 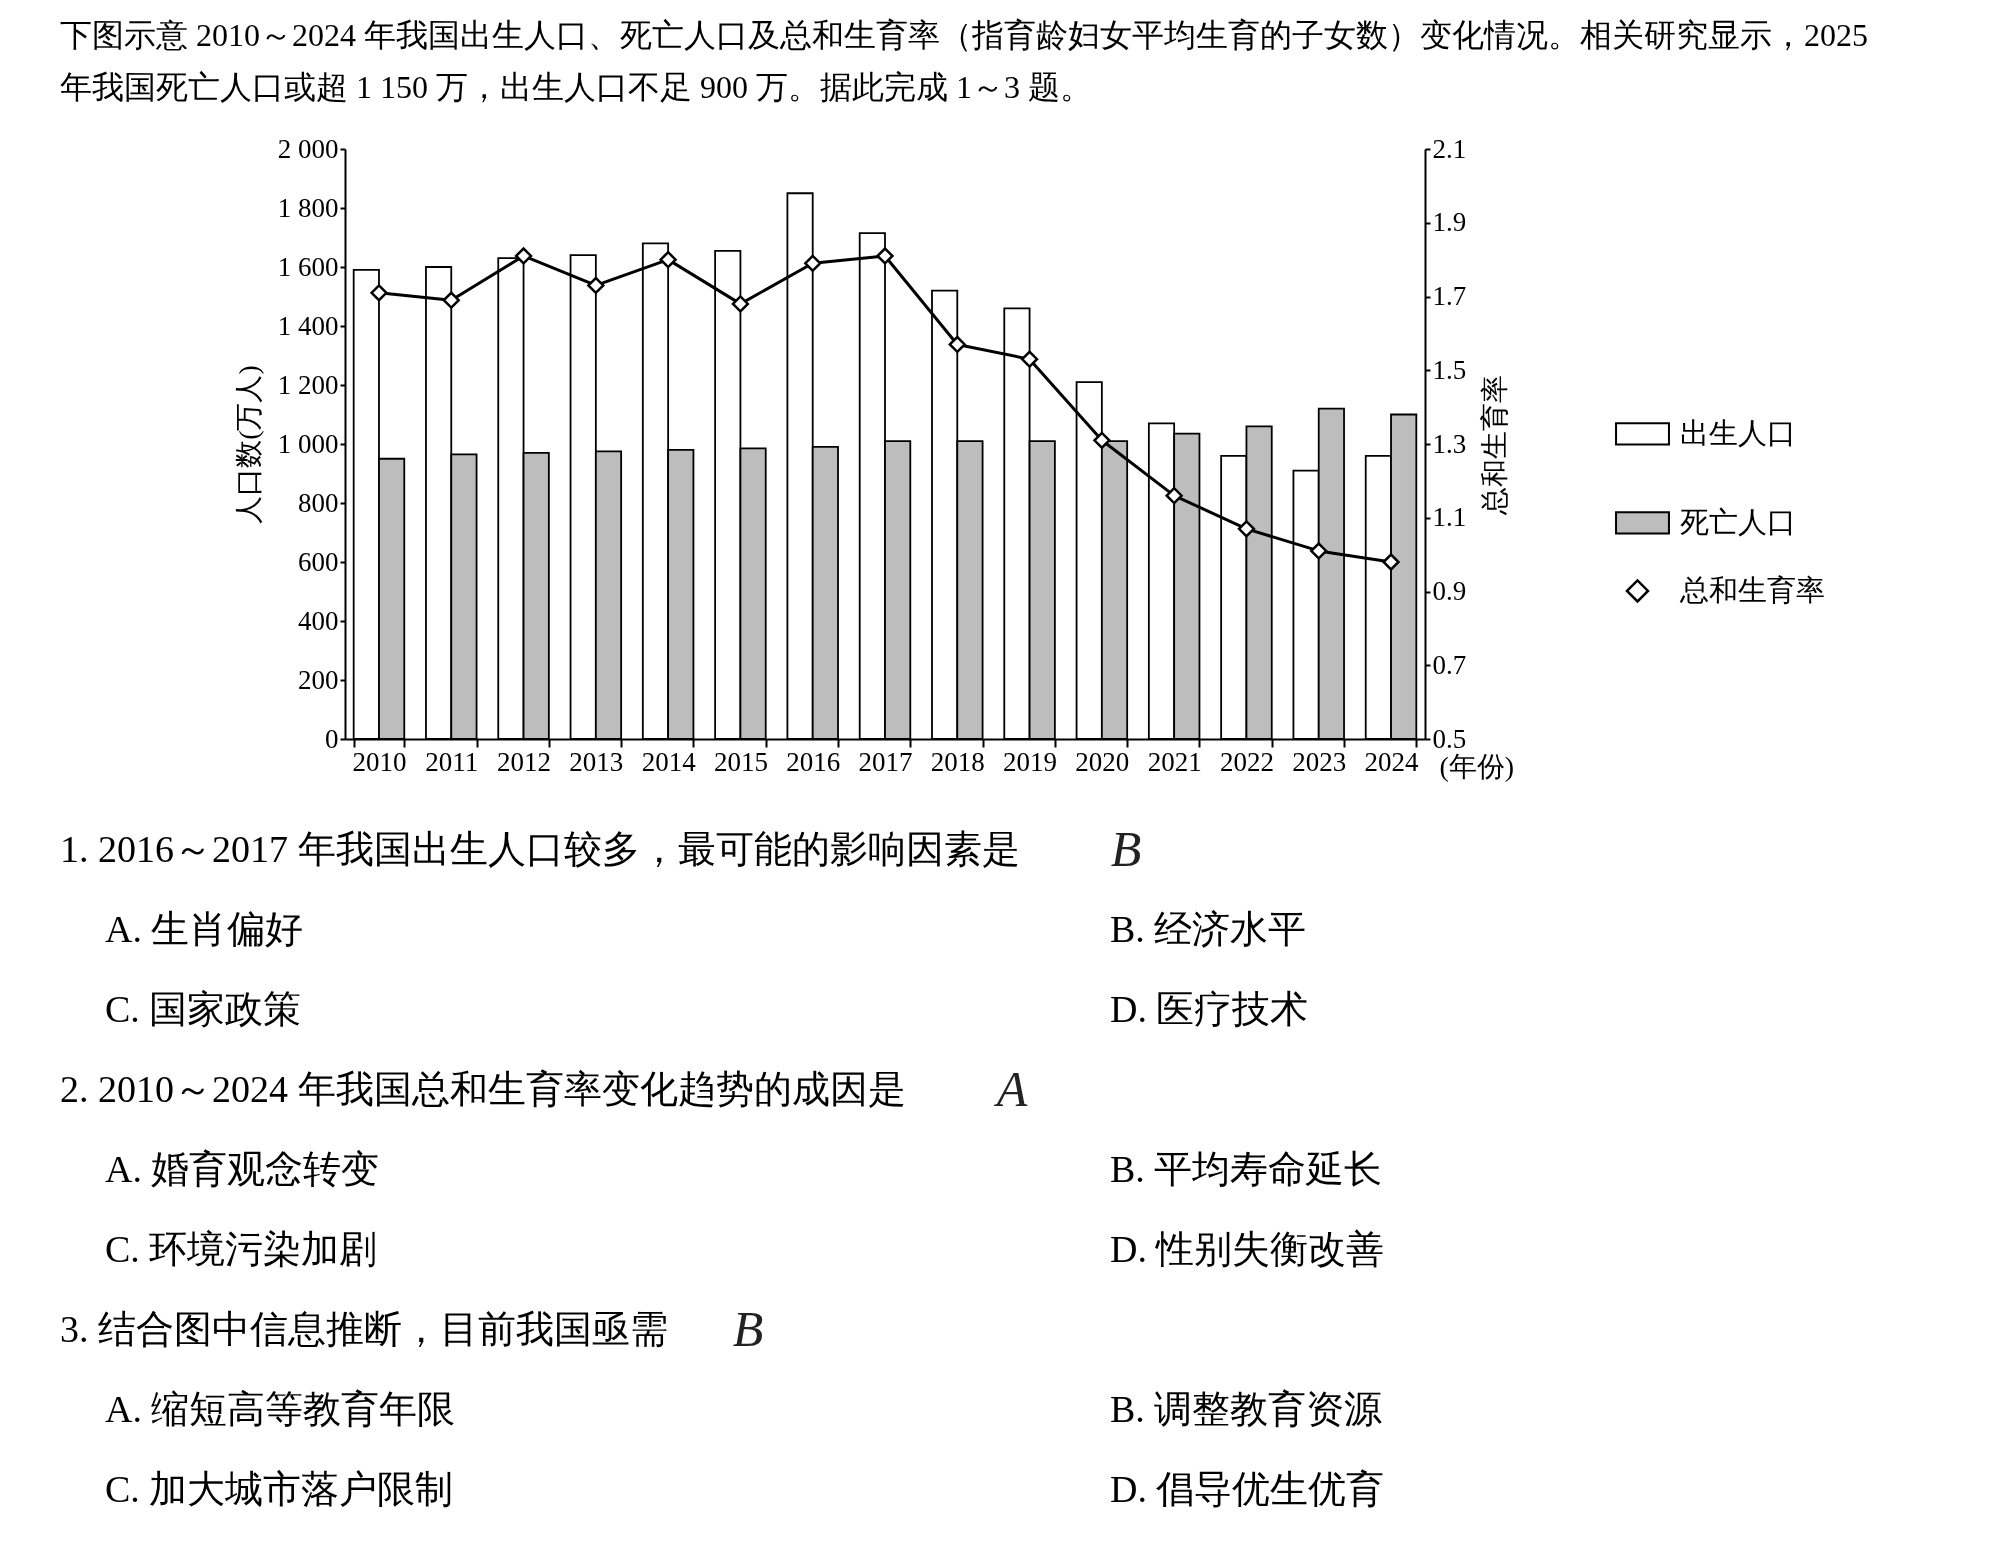 What do you see at coordinates (1449, 296) in the screenshot?
I see `y2-tick-label: 1.7` at bounding box center [1449, 296].